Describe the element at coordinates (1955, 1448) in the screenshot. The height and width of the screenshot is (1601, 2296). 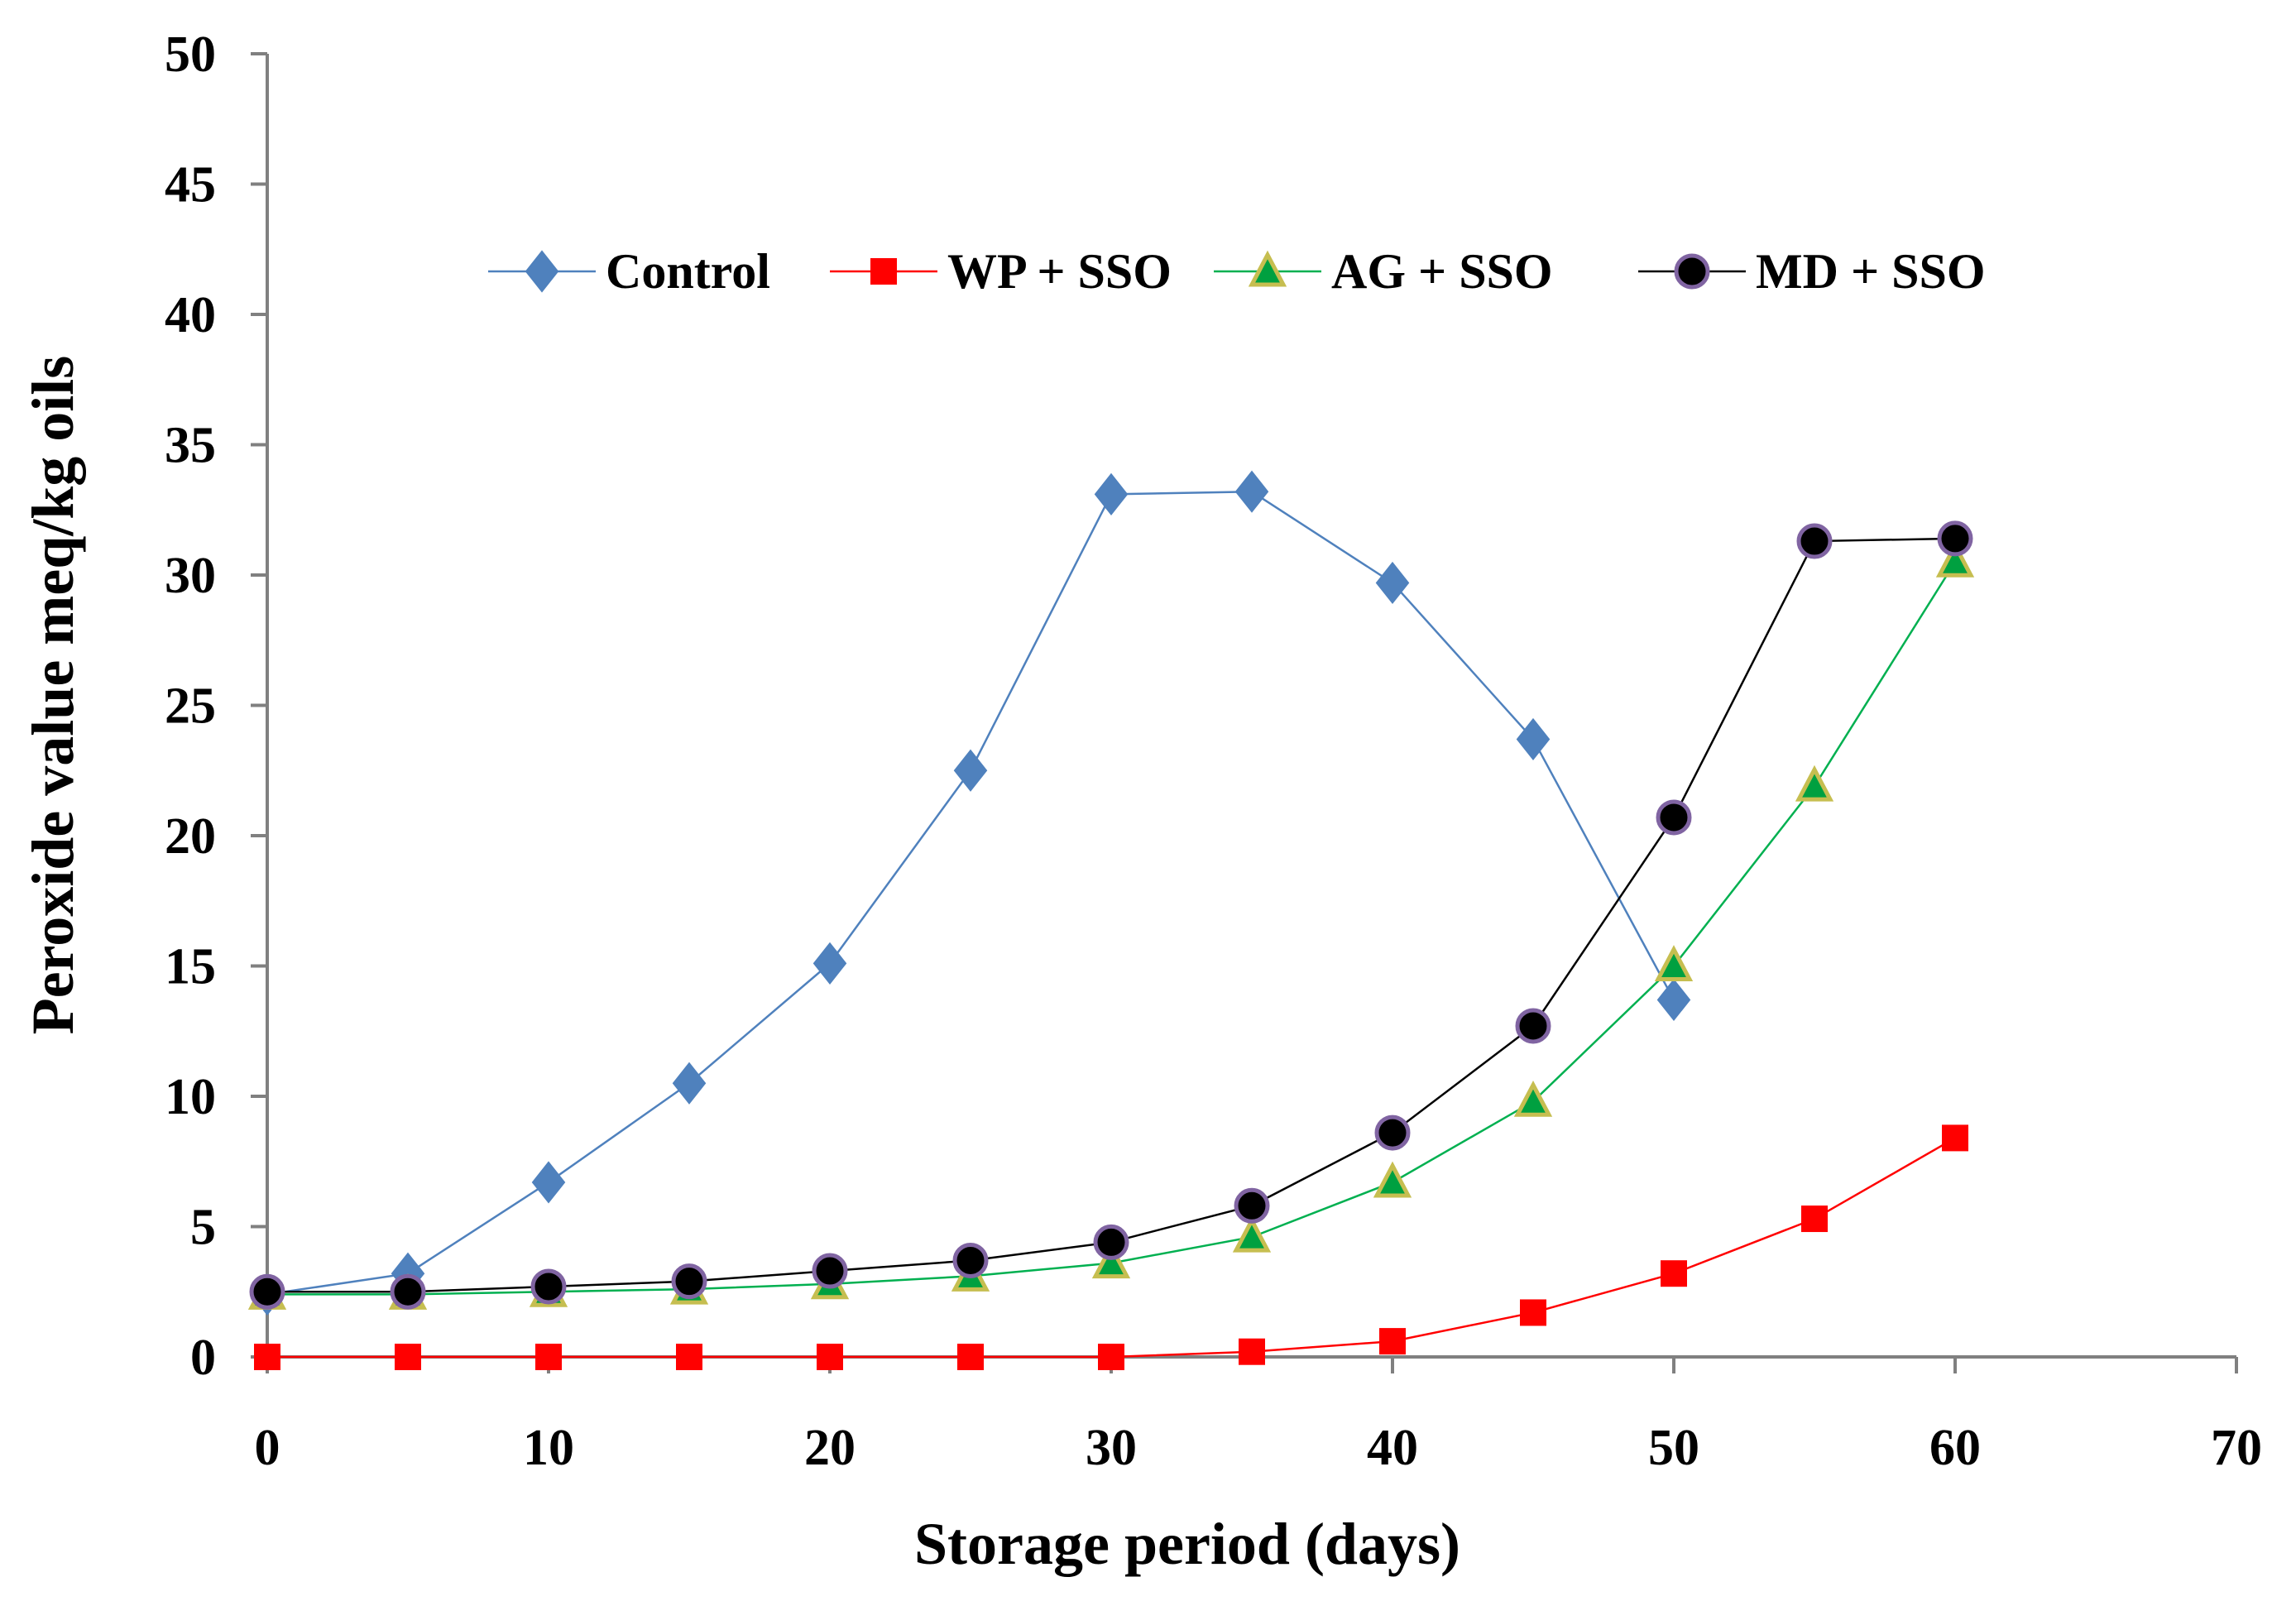
I see `x-tick-label: 60` at that location.